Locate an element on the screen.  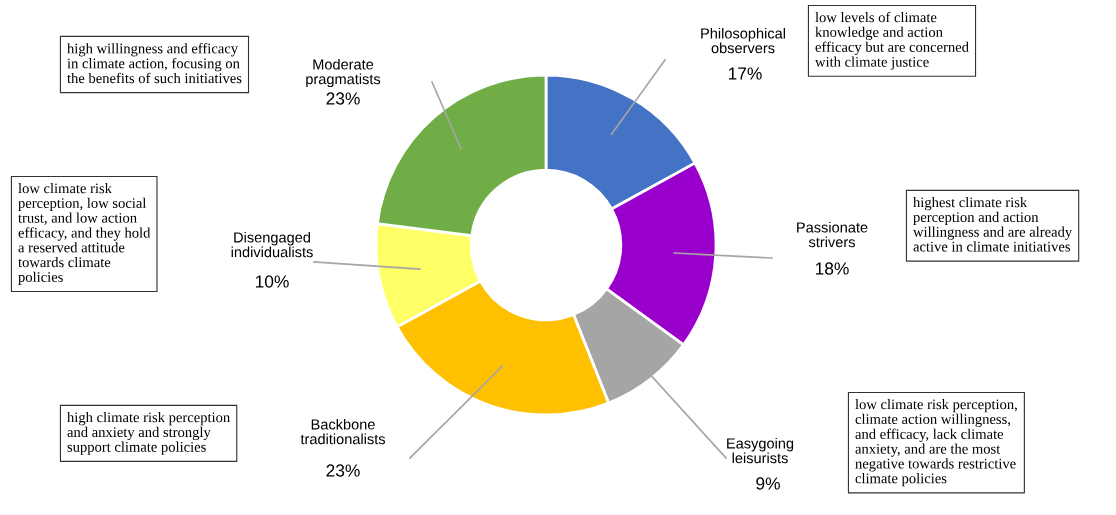
slice-label: Disengaged individualists is located at coordinates (272, 244).